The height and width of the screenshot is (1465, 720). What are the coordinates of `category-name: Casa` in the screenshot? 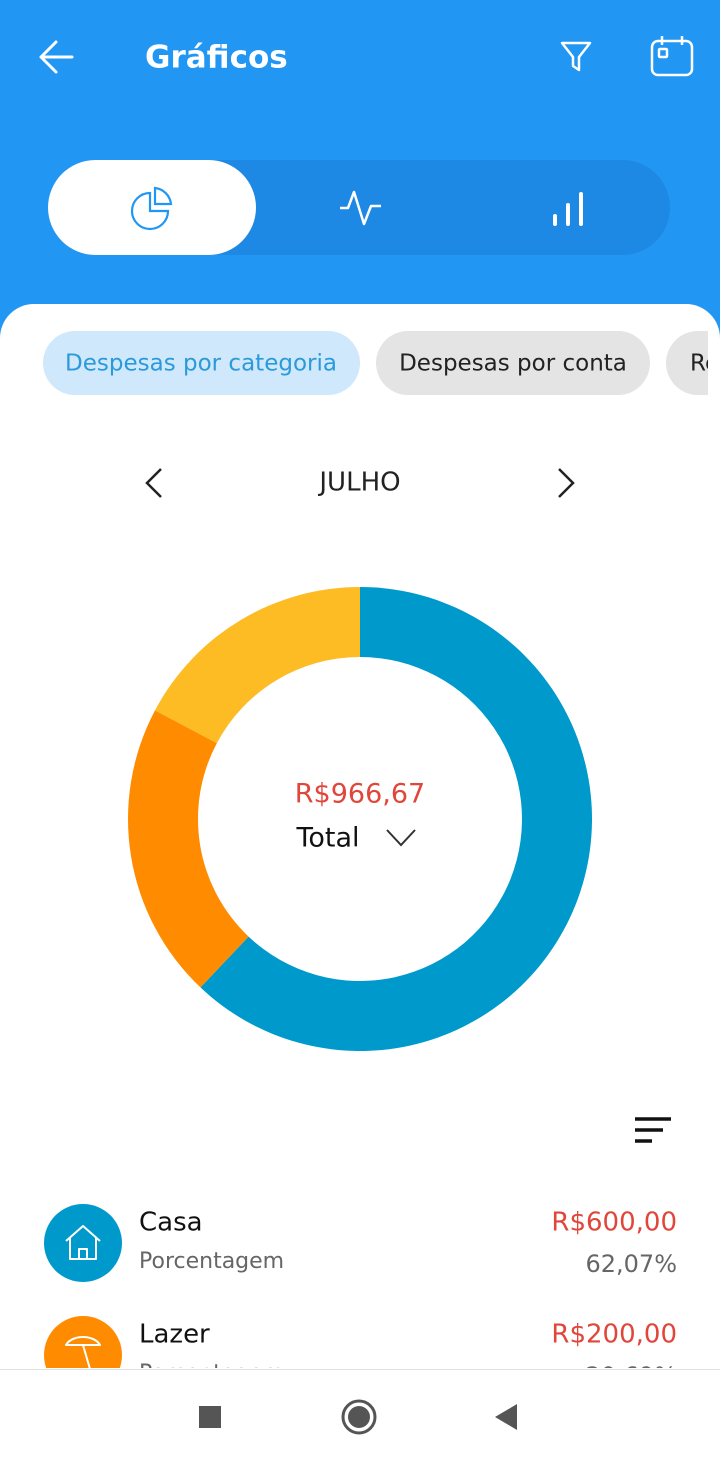 It's located at (171, 1223).